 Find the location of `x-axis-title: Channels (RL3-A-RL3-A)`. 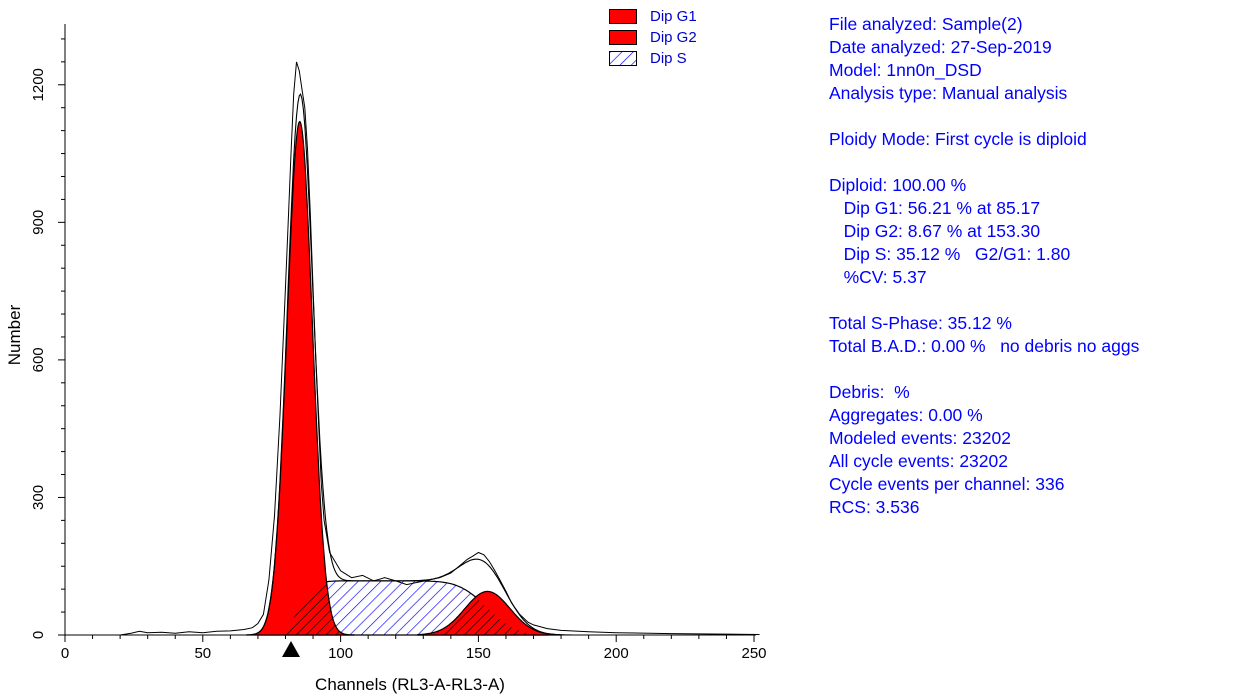

x-axis-title: Channels (RL3-A-RL3-A) is located at coordinates (410, 684).